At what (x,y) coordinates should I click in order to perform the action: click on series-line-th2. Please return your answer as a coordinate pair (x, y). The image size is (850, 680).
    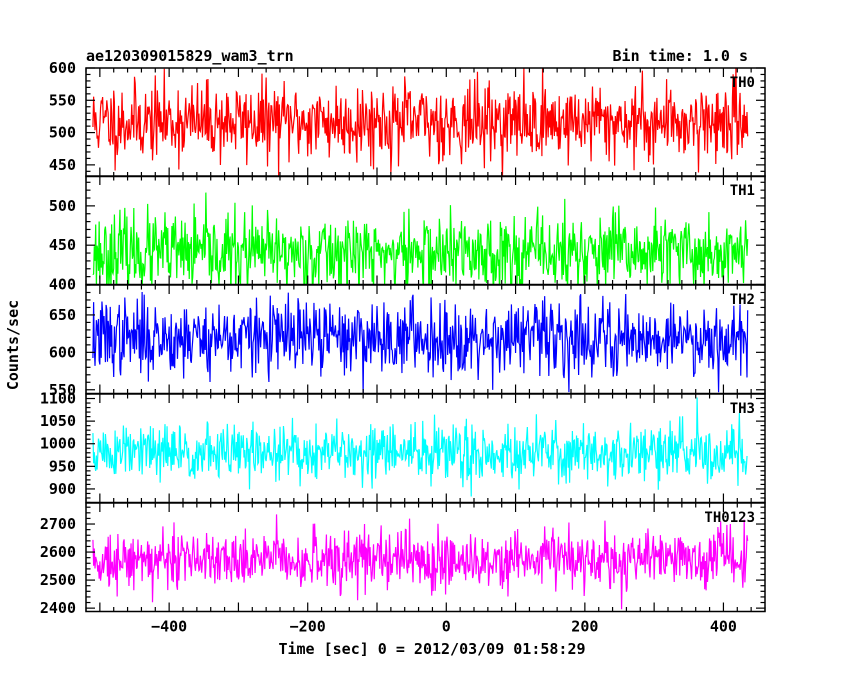
    Looking at the image, I should click on (420, 342).